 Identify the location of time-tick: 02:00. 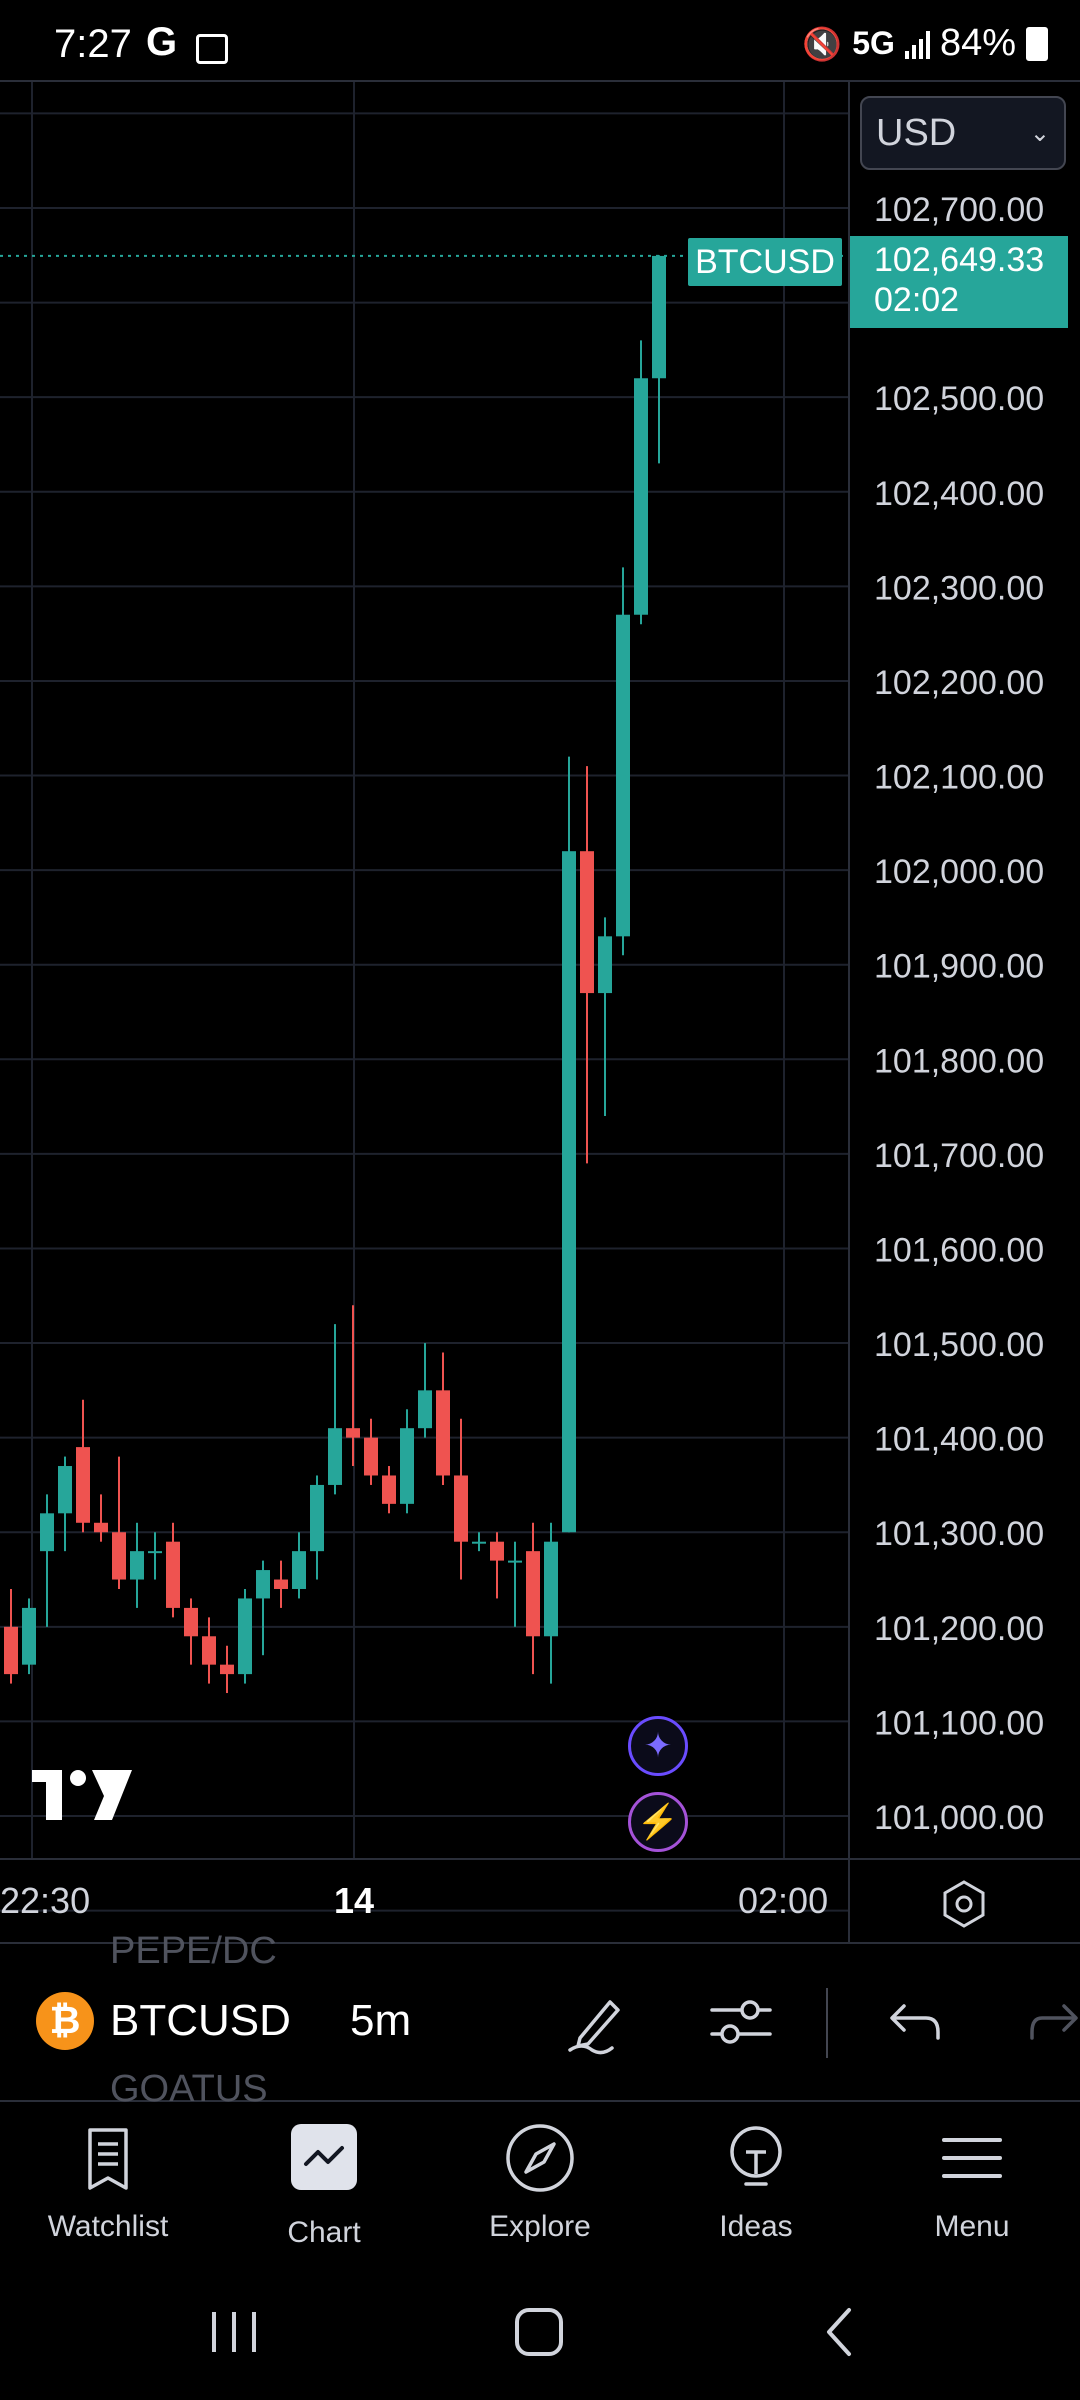
(783, 1900).